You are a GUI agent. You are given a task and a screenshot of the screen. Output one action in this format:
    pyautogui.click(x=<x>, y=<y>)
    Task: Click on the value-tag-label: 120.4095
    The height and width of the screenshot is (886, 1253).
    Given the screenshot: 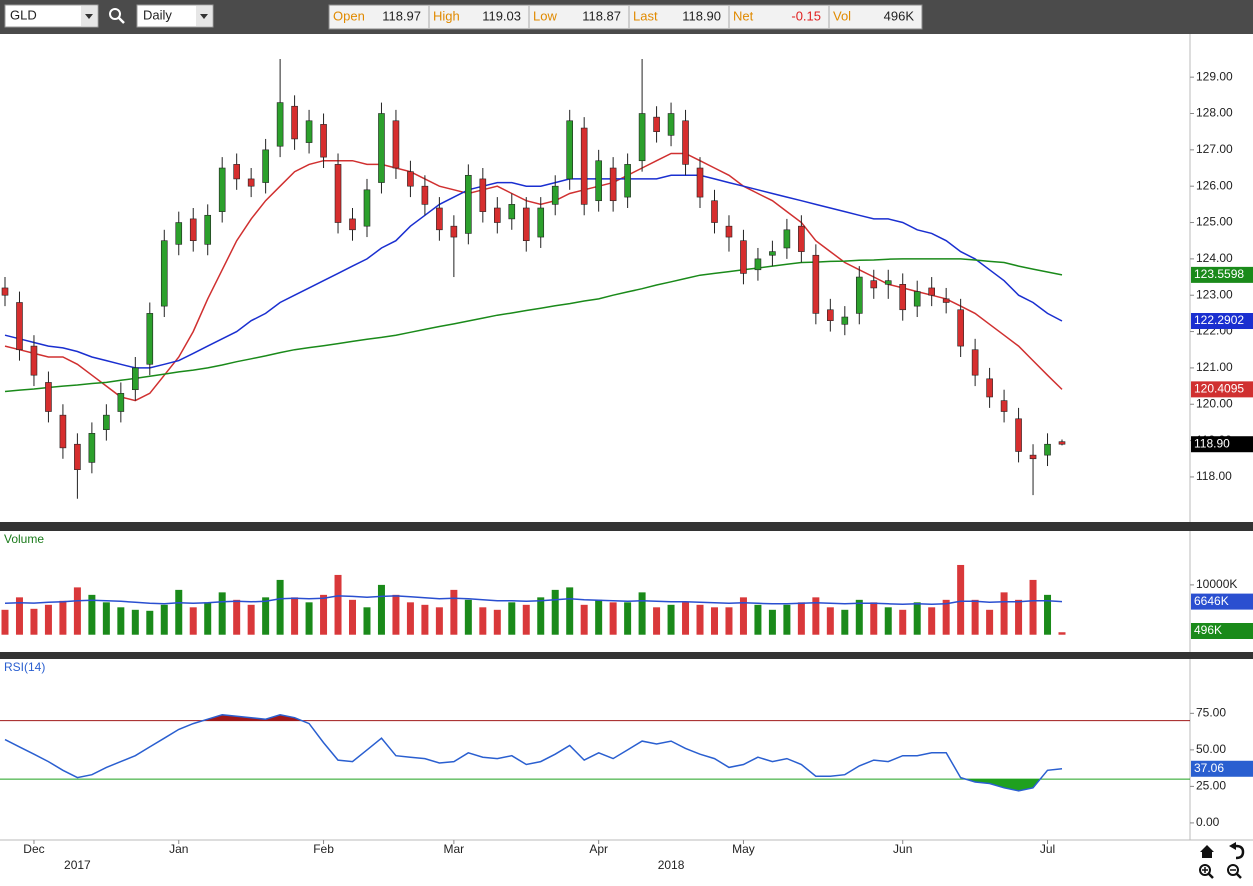 What is the action you would take?
    pyautogui.click(x=1219, y=389)
    